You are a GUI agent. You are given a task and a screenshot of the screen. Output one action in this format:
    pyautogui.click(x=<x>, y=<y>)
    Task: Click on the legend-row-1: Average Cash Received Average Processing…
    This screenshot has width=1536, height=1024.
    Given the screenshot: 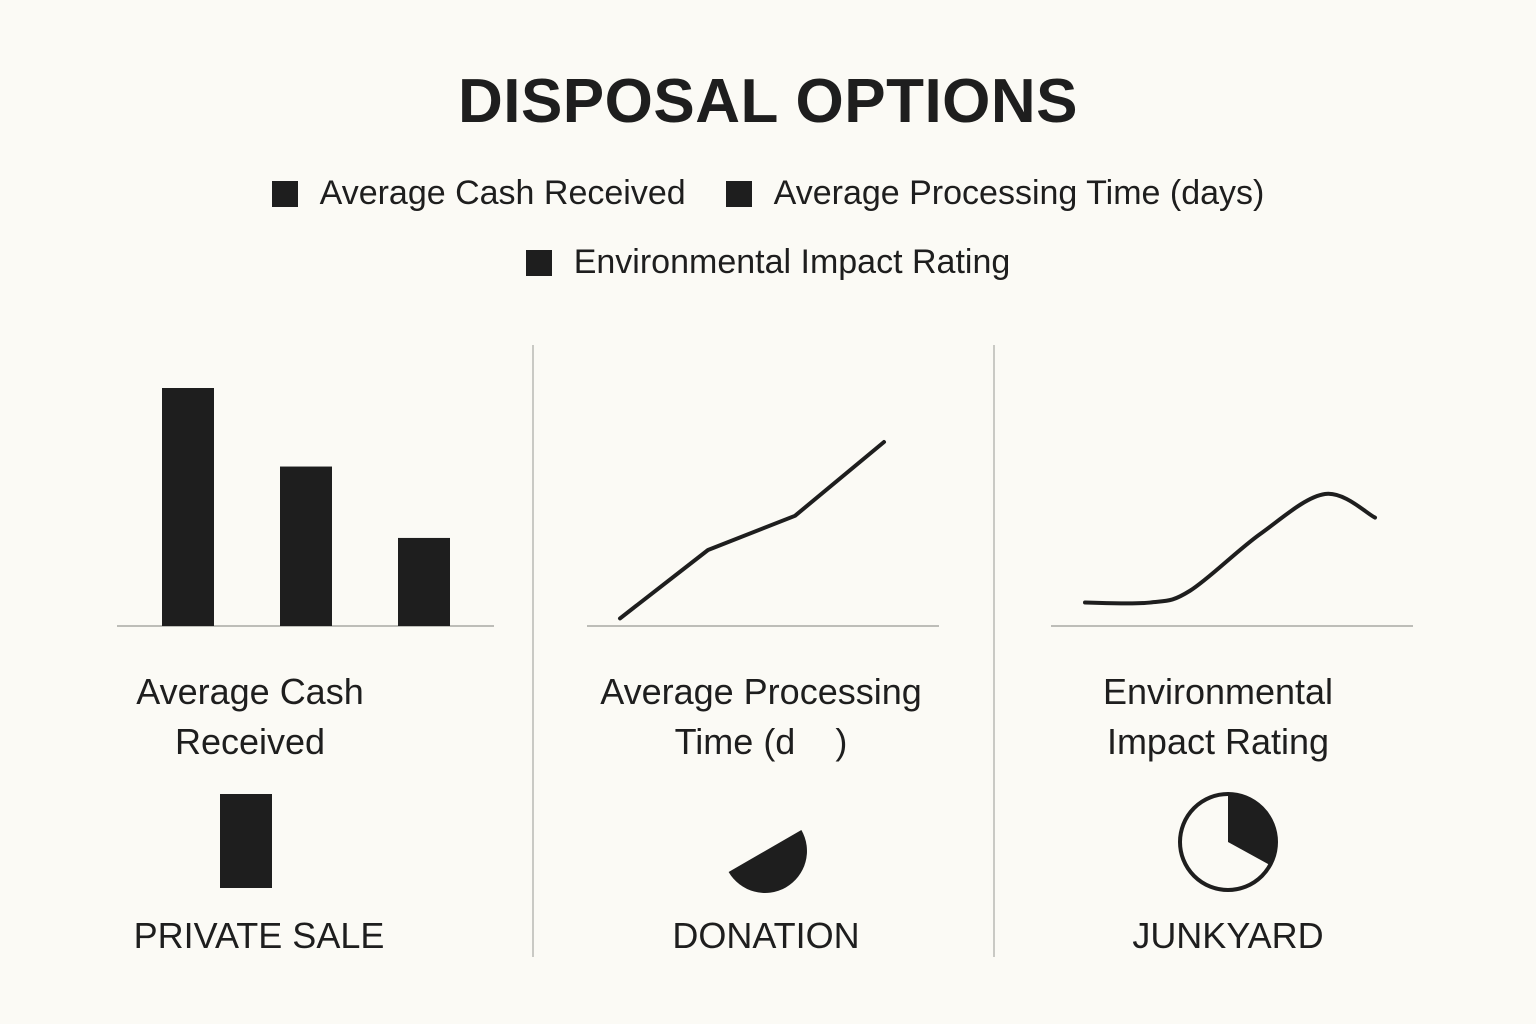 What is the action you would take?
    pyautogui.click(x=768, y=193)
    